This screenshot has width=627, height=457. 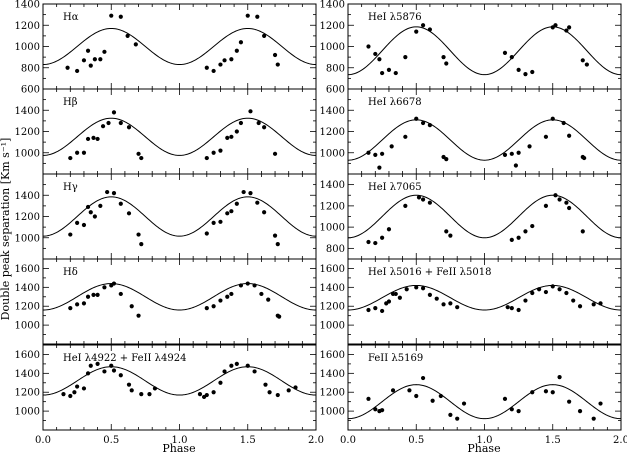 I want to click on x-tick-label: 0.0, so click(x=43, y=440).